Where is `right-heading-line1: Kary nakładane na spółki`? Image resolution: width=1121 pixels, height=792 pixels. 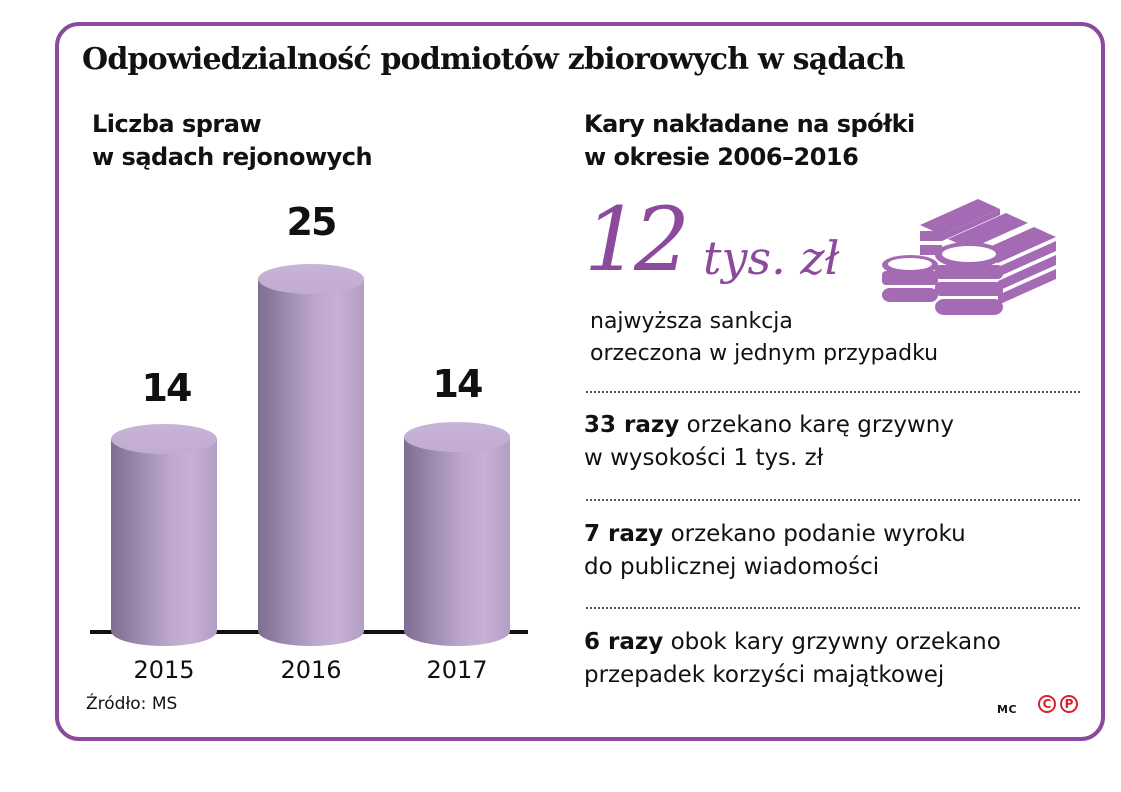
right-heading-line1: Kary nakładane na spółki is located at coordinates (749, 124).